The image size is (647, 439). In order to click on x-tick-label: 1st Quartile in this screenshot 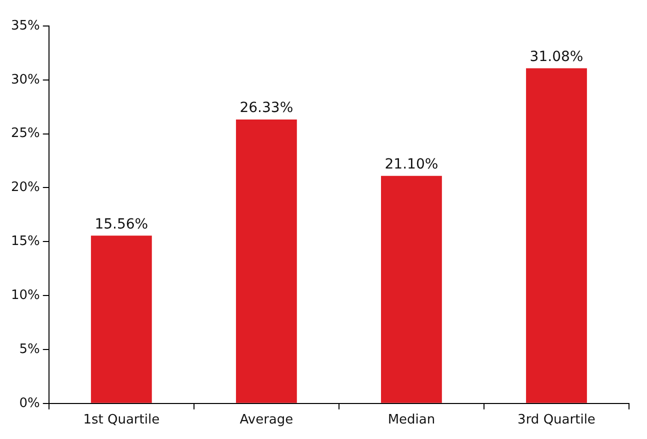, I will do `click(121, 420)`.